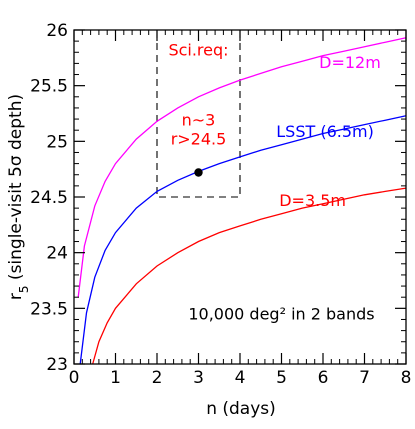 Image resolution: width=415 pixels, height=429 pixels. Describe the element at coordinates (199, 139) in the screenshot. I see `annotation-2: r>24.5` at that location.